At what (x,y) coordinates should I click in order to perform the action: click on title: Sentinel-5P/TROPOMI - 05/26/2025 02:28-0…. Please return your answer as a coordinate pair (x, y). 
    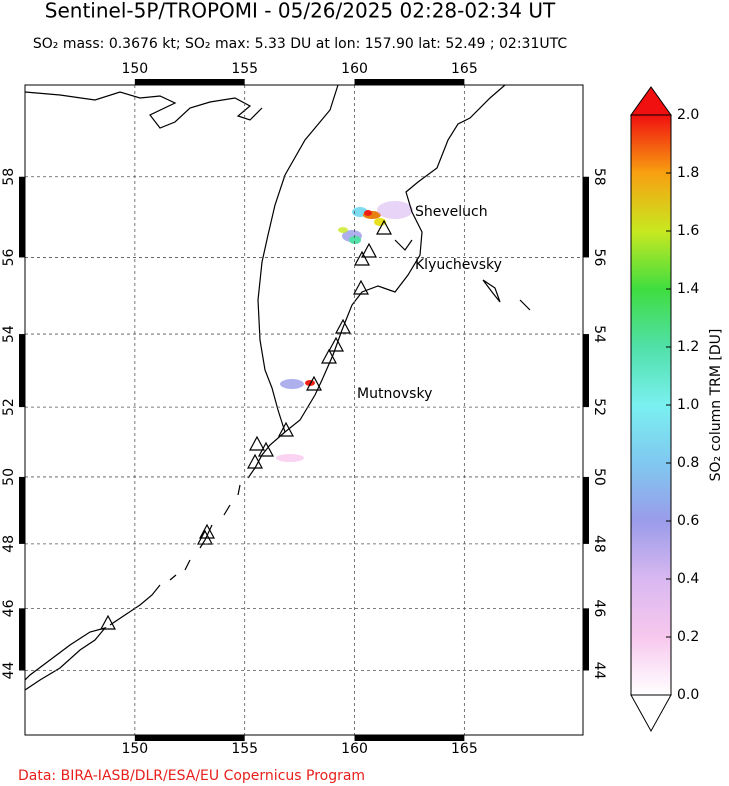
    Looking at the image, I should click on (300, 11).